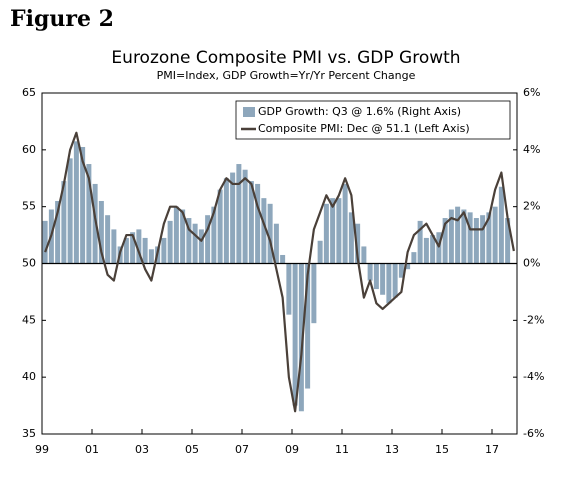 Image resolution: width=583 pixels, height=492 pixels. Describe the element at coordinates (531, 206) in the screenshot. I see `y2-tick-label: 2%` at that location.